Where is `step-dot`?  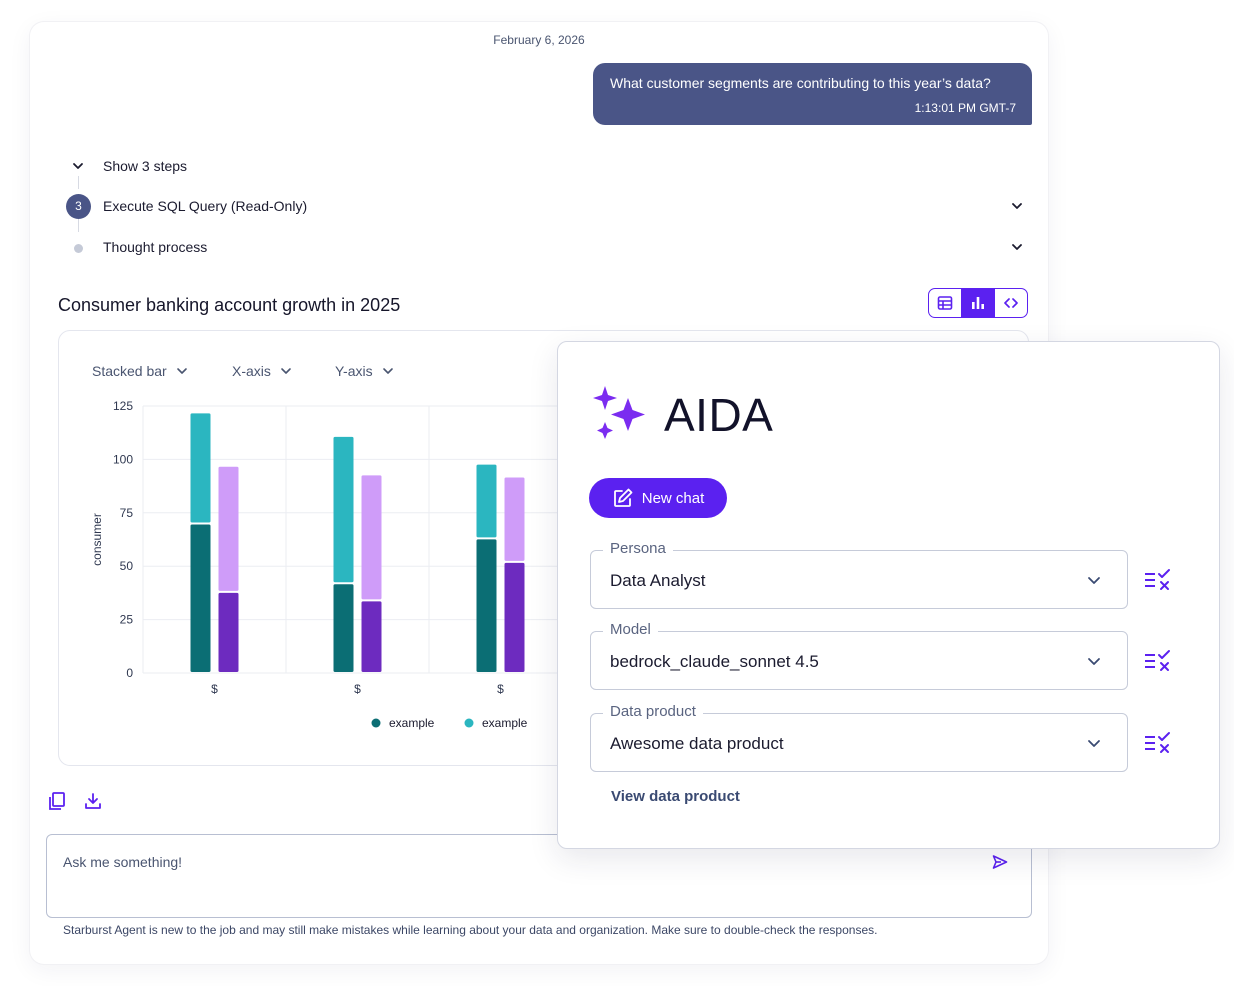
step-dot is located at coordinates (78, 248).